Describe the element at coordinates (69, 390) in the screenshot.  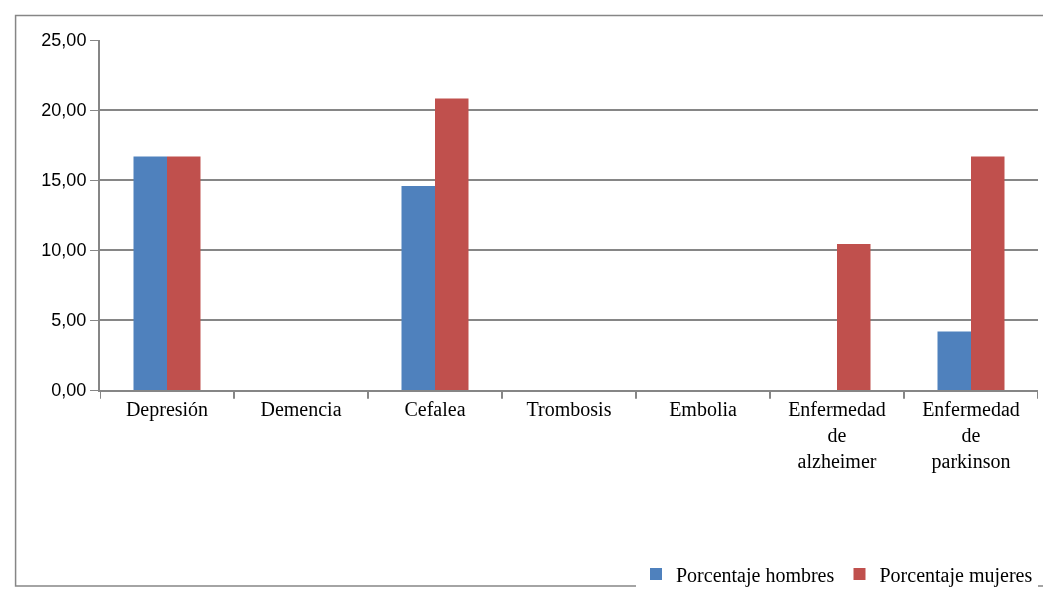
I see `y-tick-label: 0,00` at that location.